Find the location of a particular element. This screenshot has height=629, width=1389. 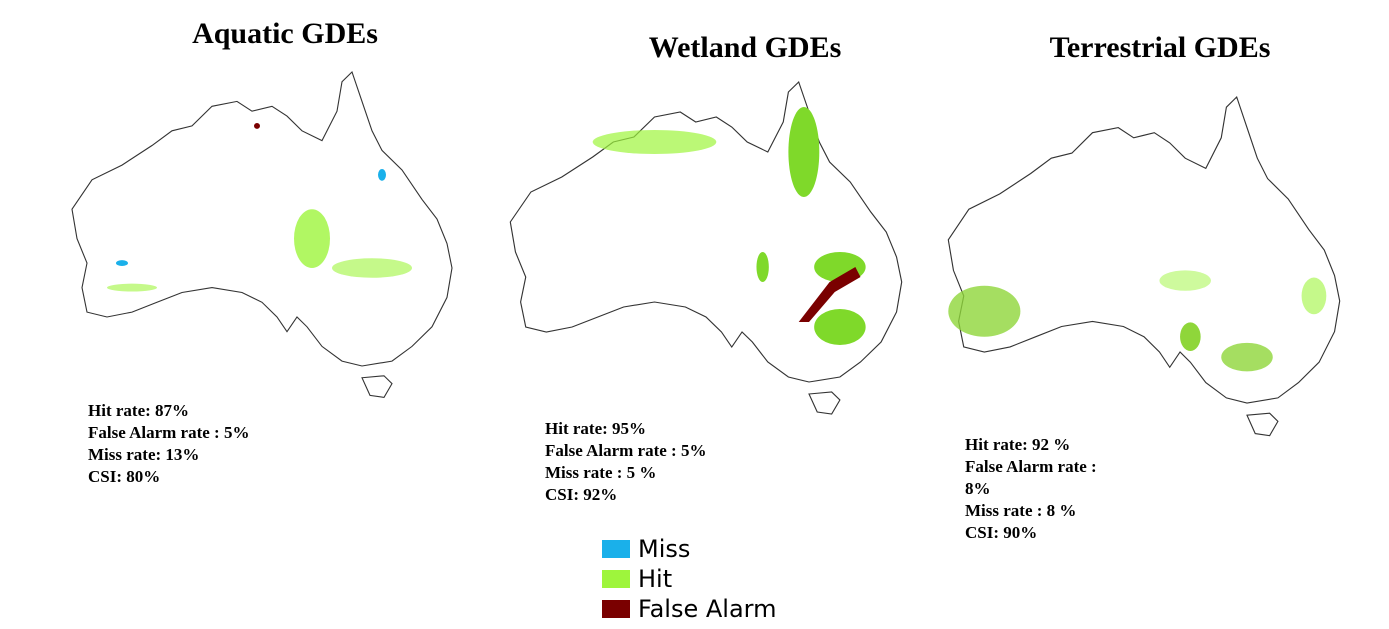

stat-line: CSI: 90% is located at coordinates (1001, 532).